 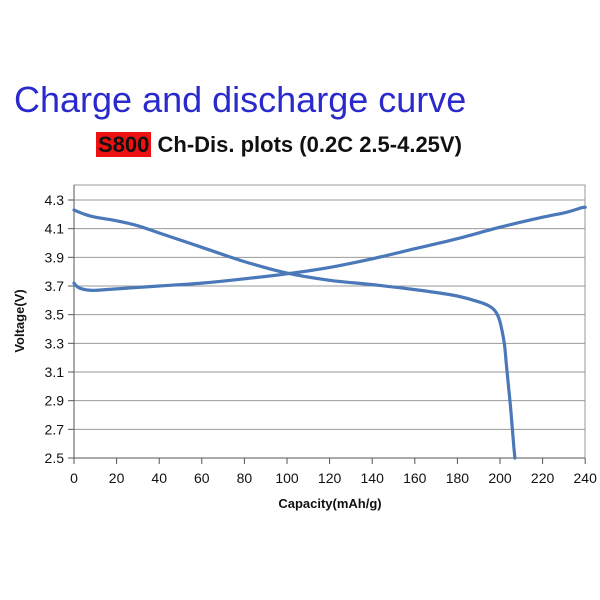 I want to click on x-tick-label: 160, so click(x=415, y=478).